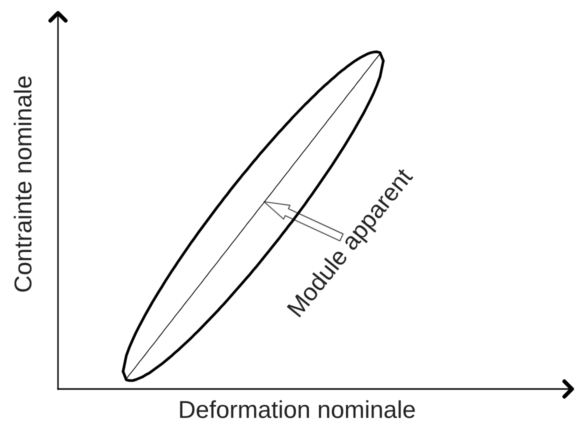 This screenshot has height=427, width=577. What do you see at coordinates (23, 184) in the screenshot?
I see `y-axis-title: Contrainte nominale` at bounding box center [23, 184].